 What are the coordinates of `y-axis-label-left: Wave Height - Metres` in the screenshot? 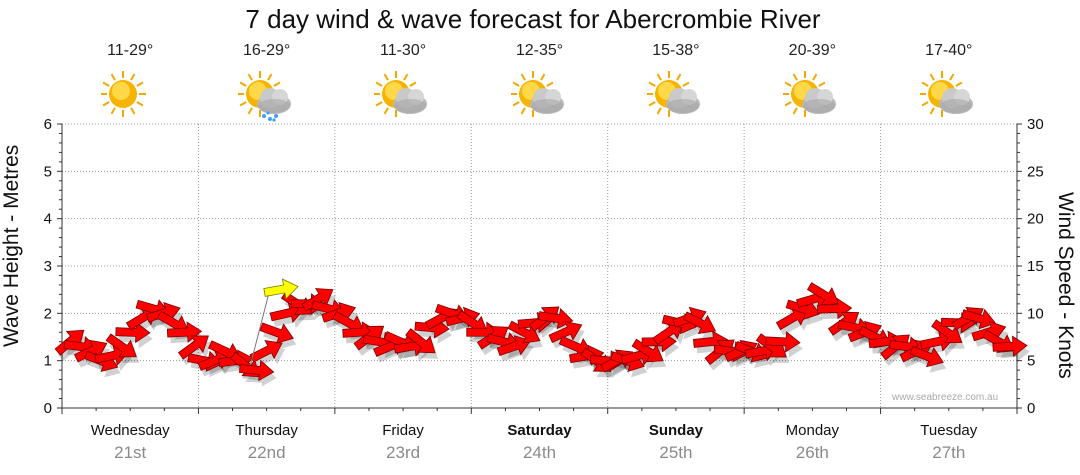 It's located at (11, 245).